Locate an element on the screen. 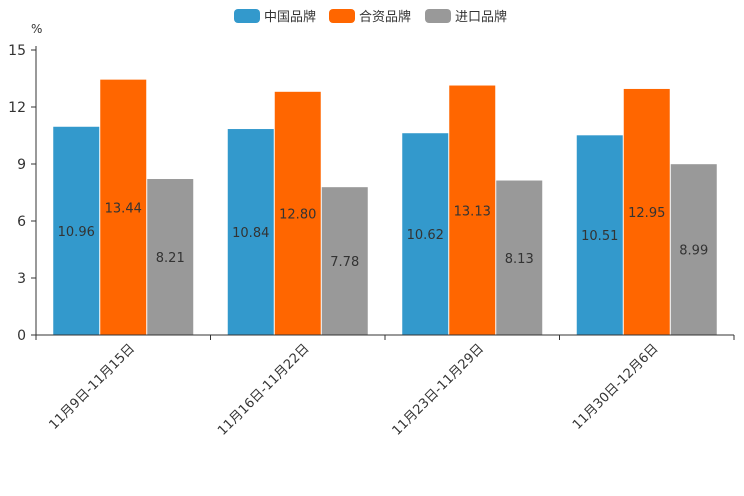  y-tick-label: 12 is located at coordinates (17, 108).